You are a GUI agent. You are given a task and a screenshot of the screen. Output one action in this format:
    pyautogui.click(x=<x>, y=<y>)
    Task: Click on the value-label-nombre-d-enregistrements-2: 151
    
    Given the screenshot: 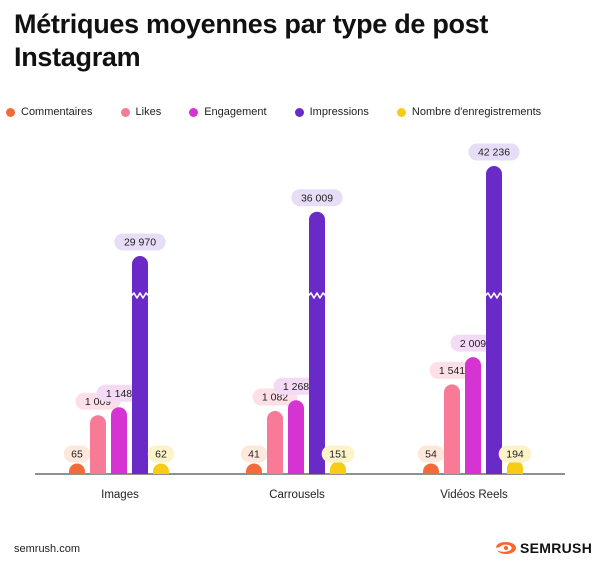 What is the action you would take?
    pyautogui.click(x=338, y=455)
    